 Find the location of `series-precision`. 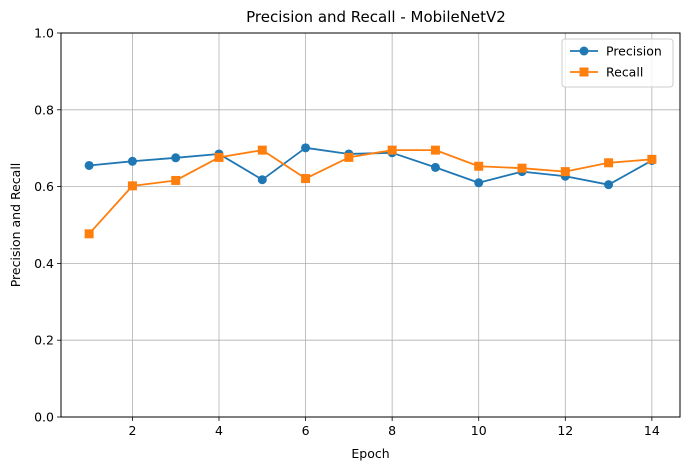

series-precision is located at coordinates (370, 166).